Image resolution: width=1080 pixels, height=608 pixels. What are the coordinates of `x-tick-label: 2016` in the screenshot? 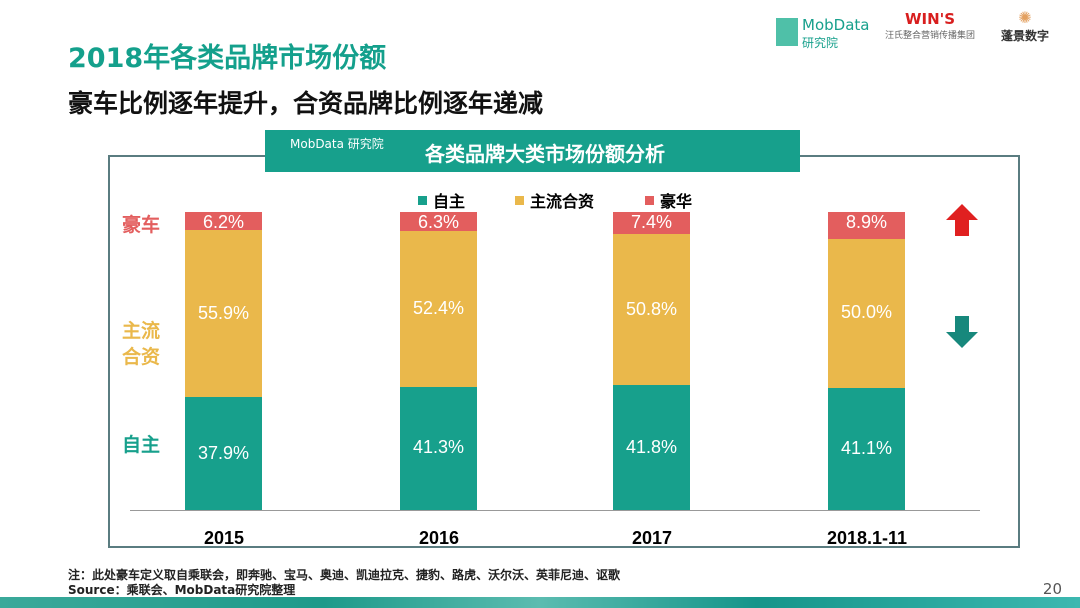 It's located at (439, 538).